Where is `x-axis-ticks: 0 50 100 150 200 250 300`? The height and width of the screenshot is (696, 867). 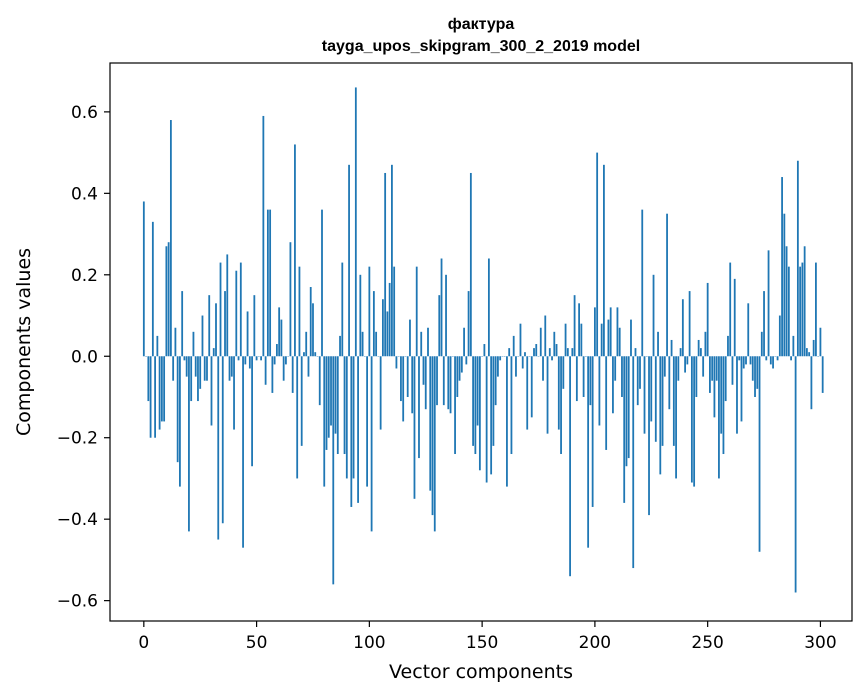 x-axis-ticks: 0 50 100 150 200 250 300 is located at coordinates (487, 637).